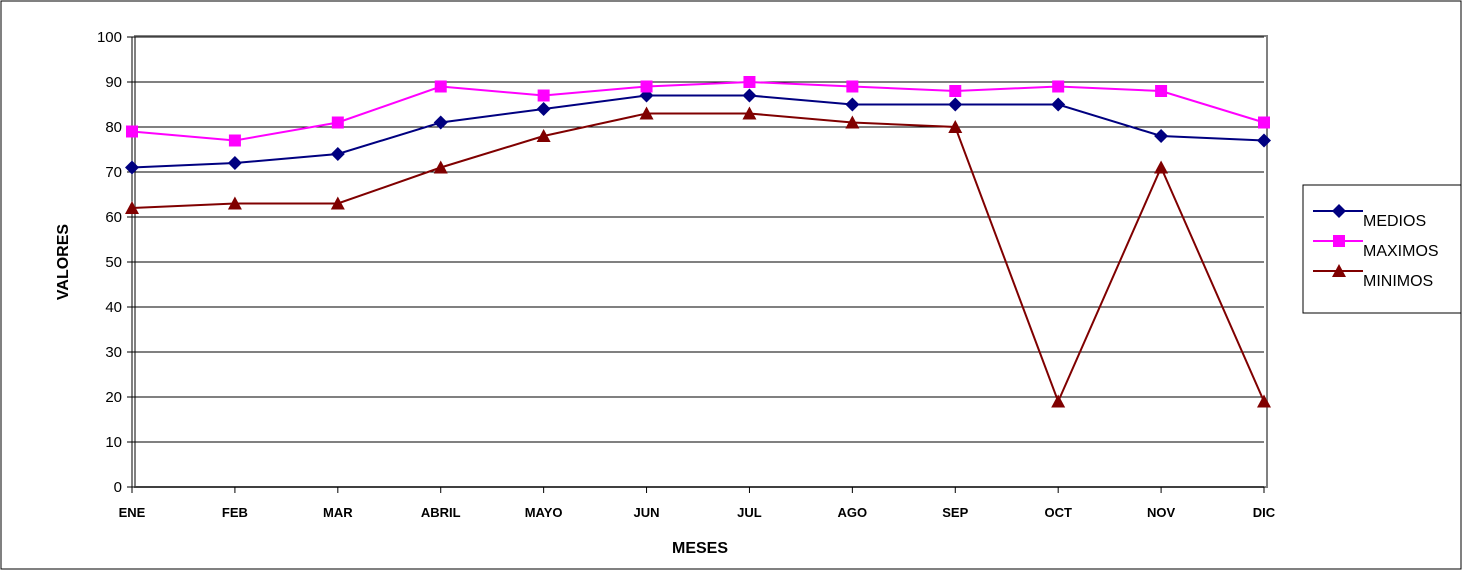  Describe the element at coordinates (1339, 211) in the screenshot. I see `legend-marker-medios` at that location.